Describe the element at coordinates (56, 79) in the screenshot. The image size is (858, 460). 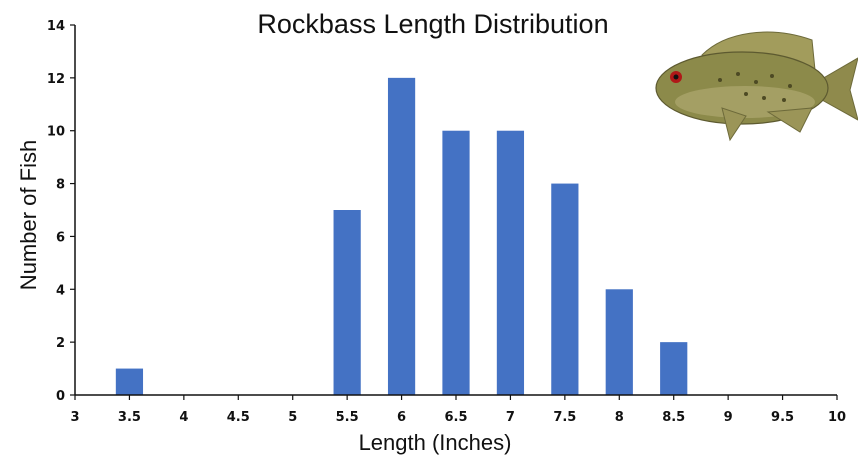
I see `y-tick-label: 12` at that location.